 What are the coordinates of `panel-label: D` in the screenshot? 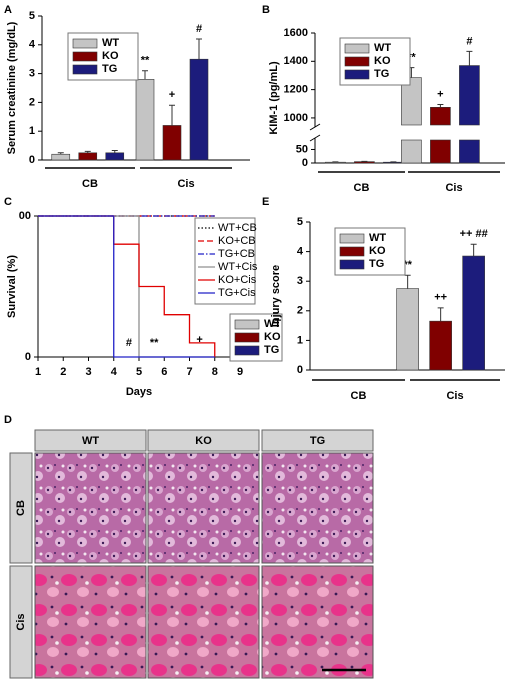 It's located at (8, 420).